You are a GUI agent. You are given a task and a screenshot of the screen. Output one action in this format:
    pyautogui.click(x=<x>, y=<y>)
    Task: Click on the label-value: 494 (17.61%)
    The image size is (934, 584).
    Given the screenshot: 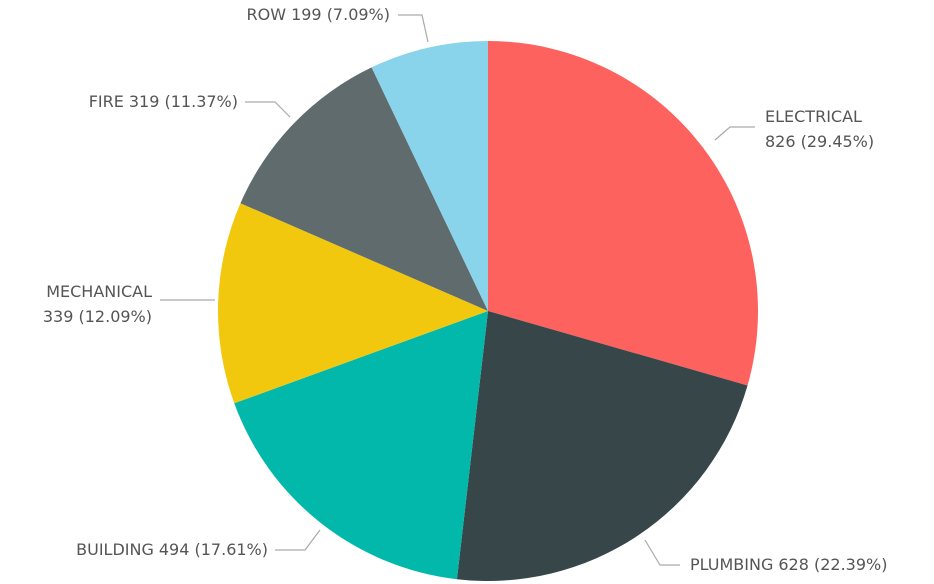 What is the action you would take?
    pyautogui.click(x=213, y=549)
    